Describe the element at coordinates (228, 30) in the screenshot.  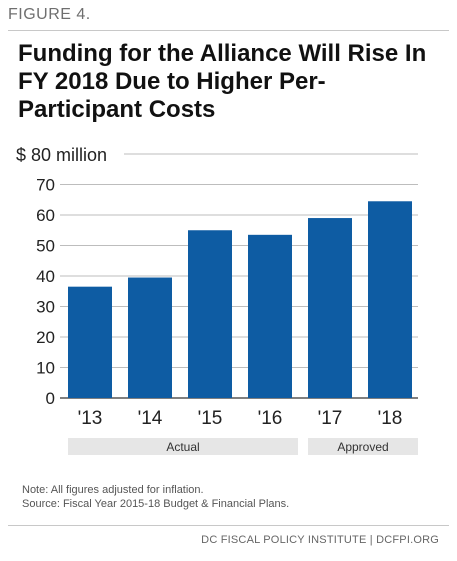
I see `top-divider` at that location.